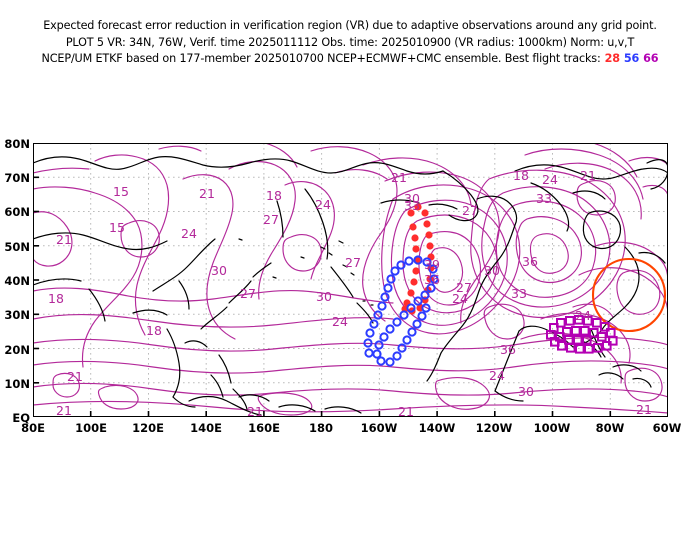  Describe the element at coordinates (17, 247) in the screenshot. I see `y-tick-label-50N: 50N` at that location.